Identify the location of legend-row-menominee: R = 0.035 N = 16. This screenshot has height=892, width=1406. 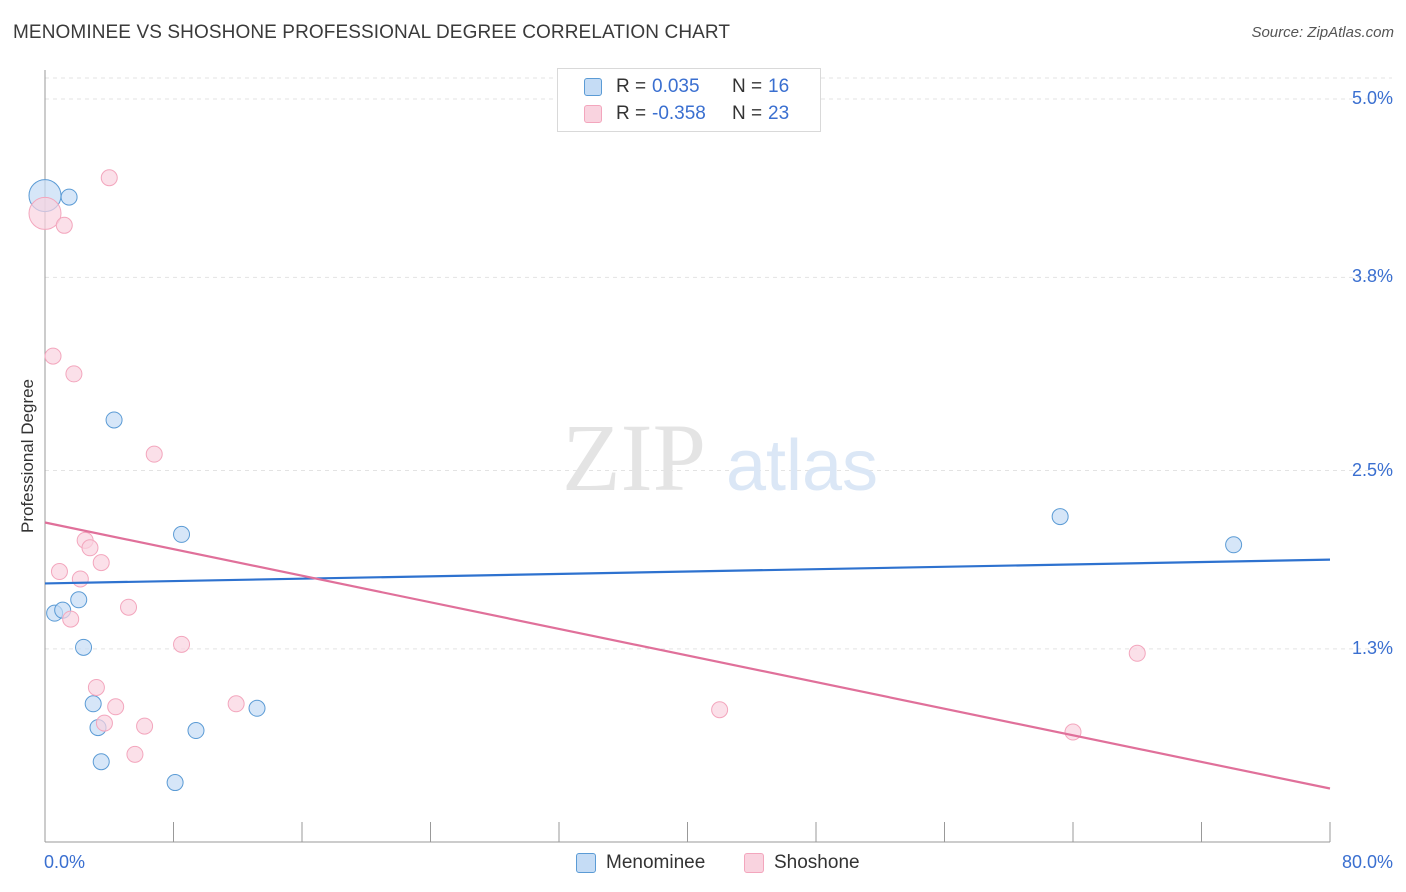
(673, 87).